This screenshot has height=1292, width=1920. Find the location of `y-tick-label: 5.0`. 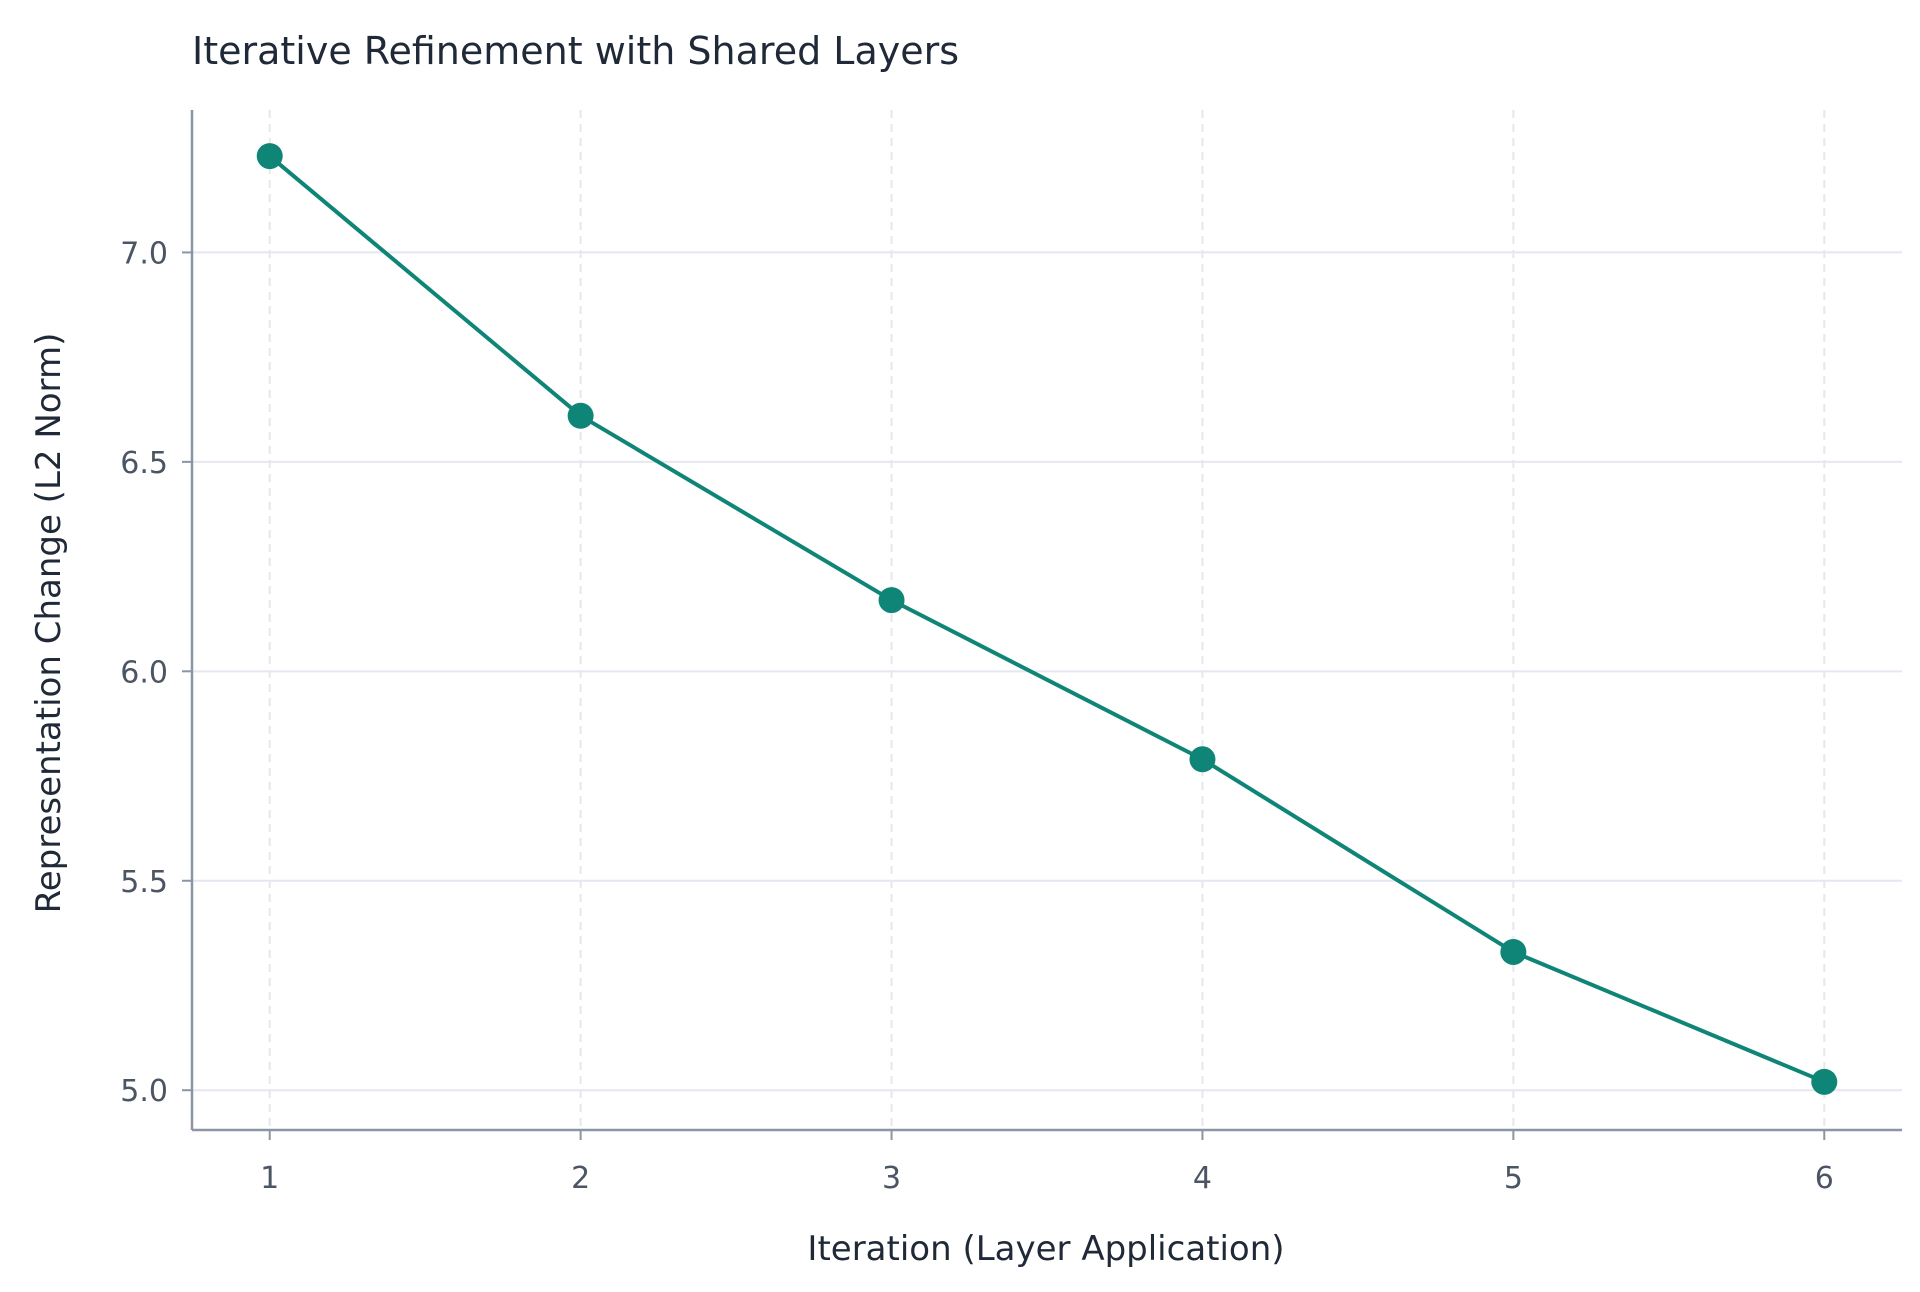

y-tick-label: 5.0 is located at coordinates (144, 1091).